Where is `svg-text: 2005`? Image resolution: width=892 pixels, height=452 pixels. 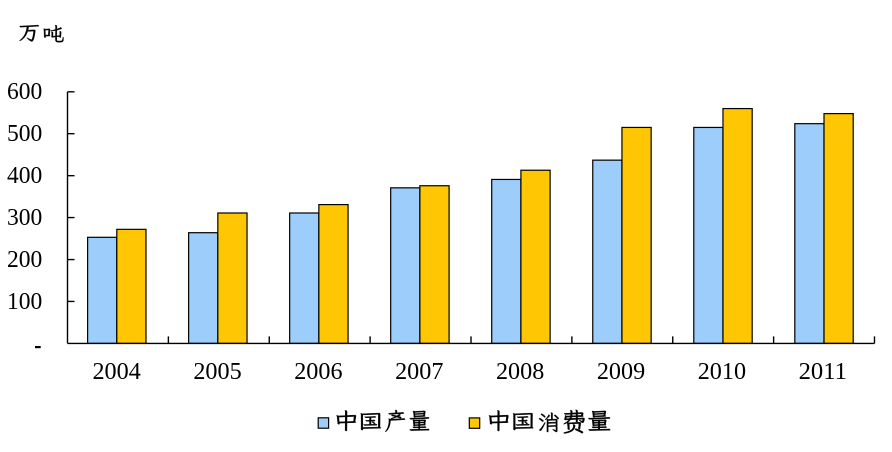
svg-text: 2005 is located at coordinates (217, 371).